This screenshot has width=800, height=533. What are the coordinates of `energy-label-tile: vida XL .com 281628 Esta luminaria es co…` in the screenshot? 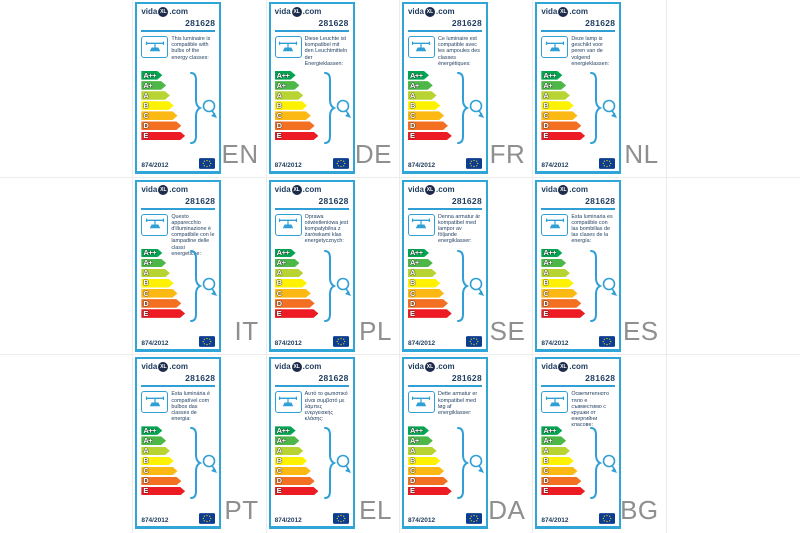 It's located at (599, 266).